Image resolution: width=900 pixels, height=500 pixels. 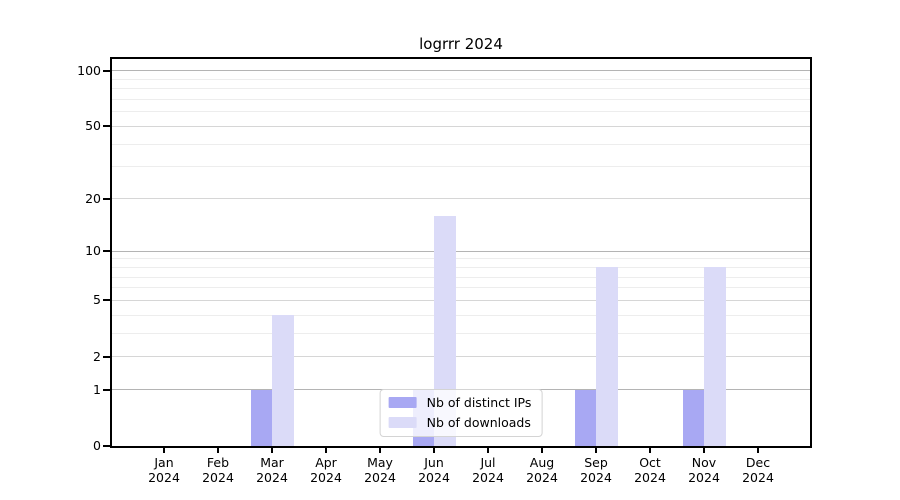 What do you see at coordinates (326, 462) in the screenshot?
I see `x-tick-month: Apr` at bounding box center [326, 462].